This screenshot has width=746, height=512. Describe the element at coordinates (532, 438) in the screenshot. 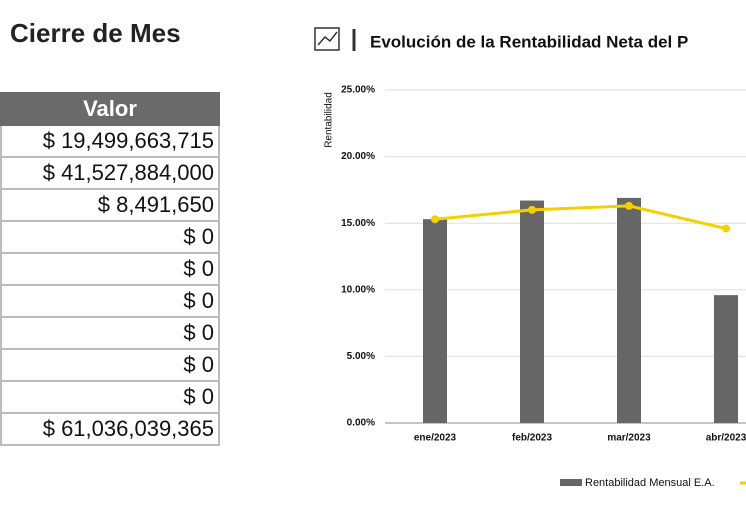

I see `x-tick-label: feb/2023` at that location.